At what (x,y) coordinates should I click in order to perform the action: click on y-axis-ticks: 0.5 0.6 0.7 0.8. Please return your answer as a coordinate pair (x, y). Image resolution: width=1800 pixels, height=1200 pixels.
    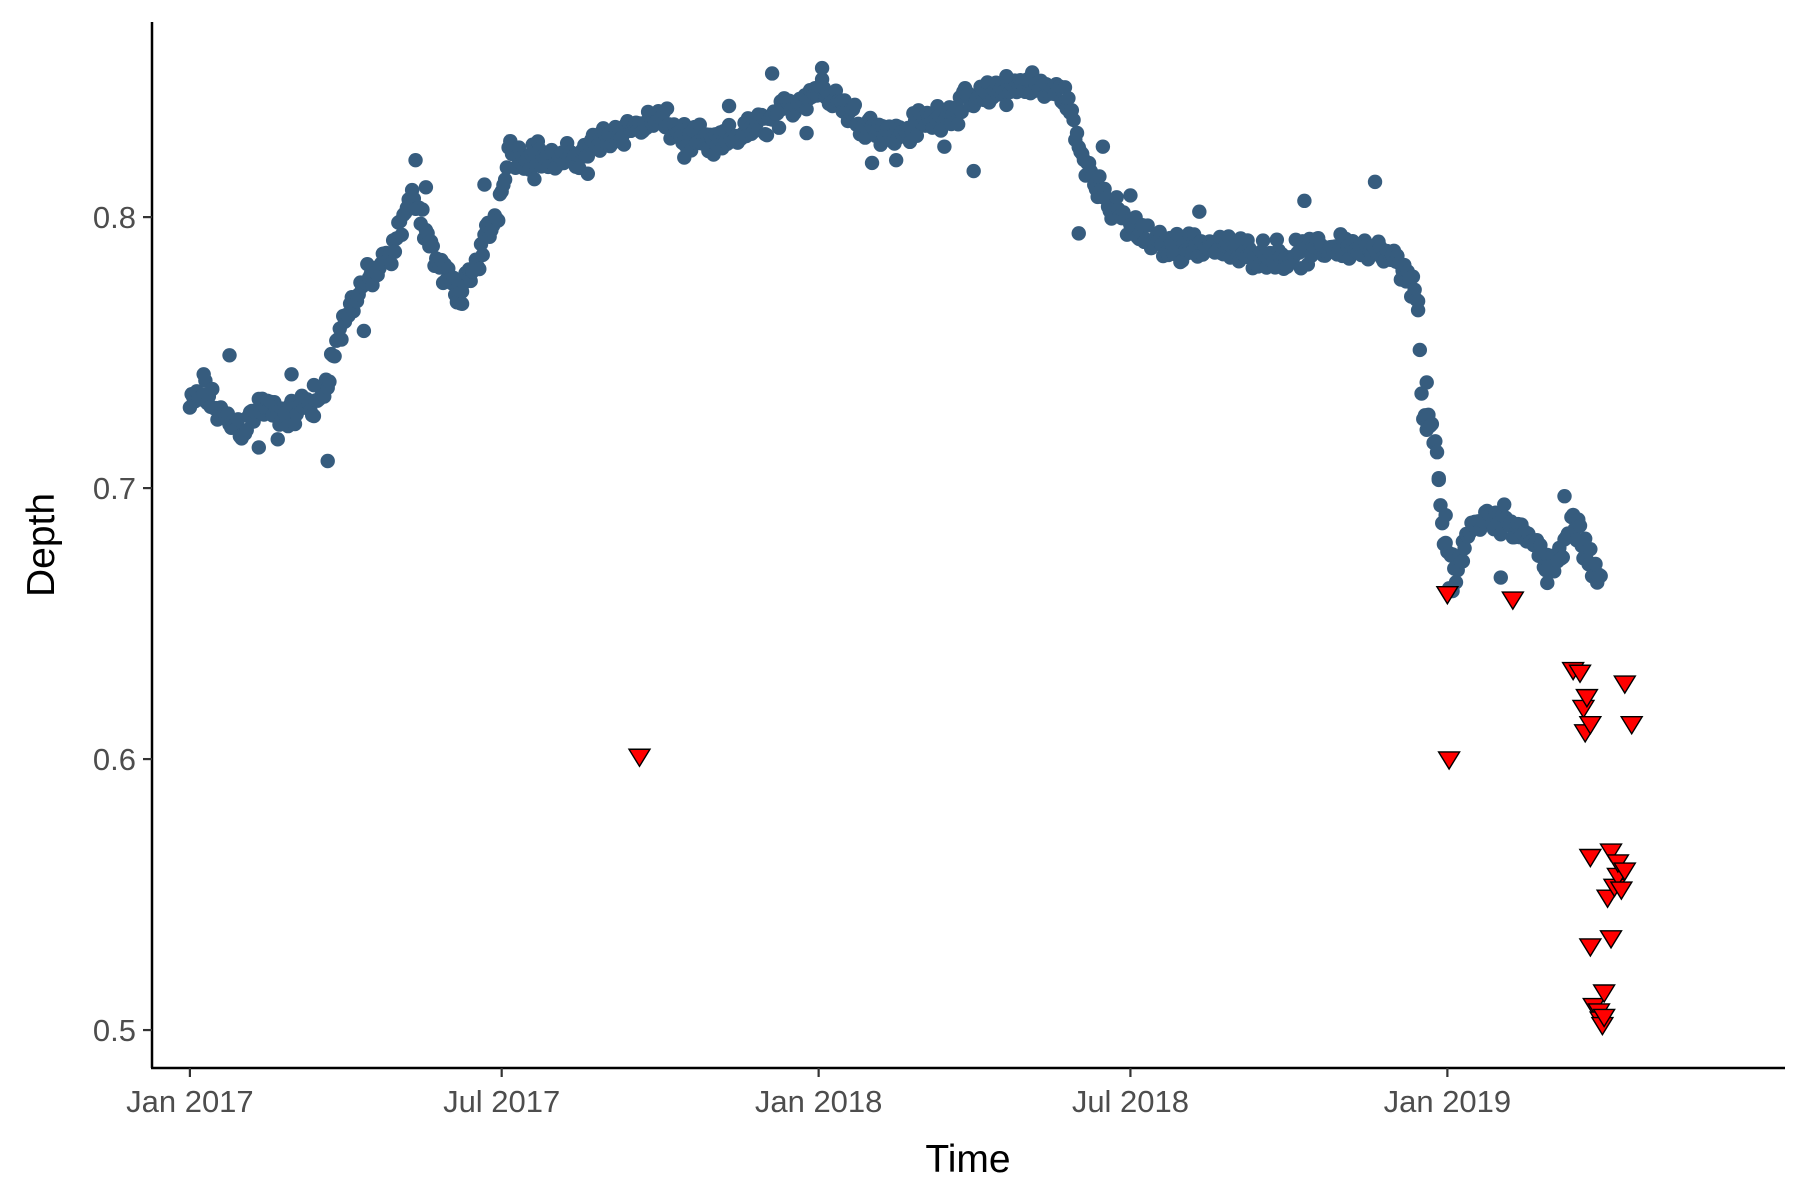
    Looking at the image, I should click on (122, 624).